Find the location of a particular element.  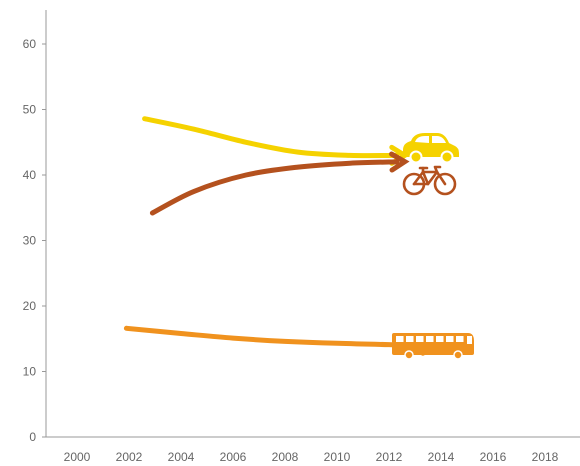

x-tick-label: 2000 is located at coordinates (77, 457).